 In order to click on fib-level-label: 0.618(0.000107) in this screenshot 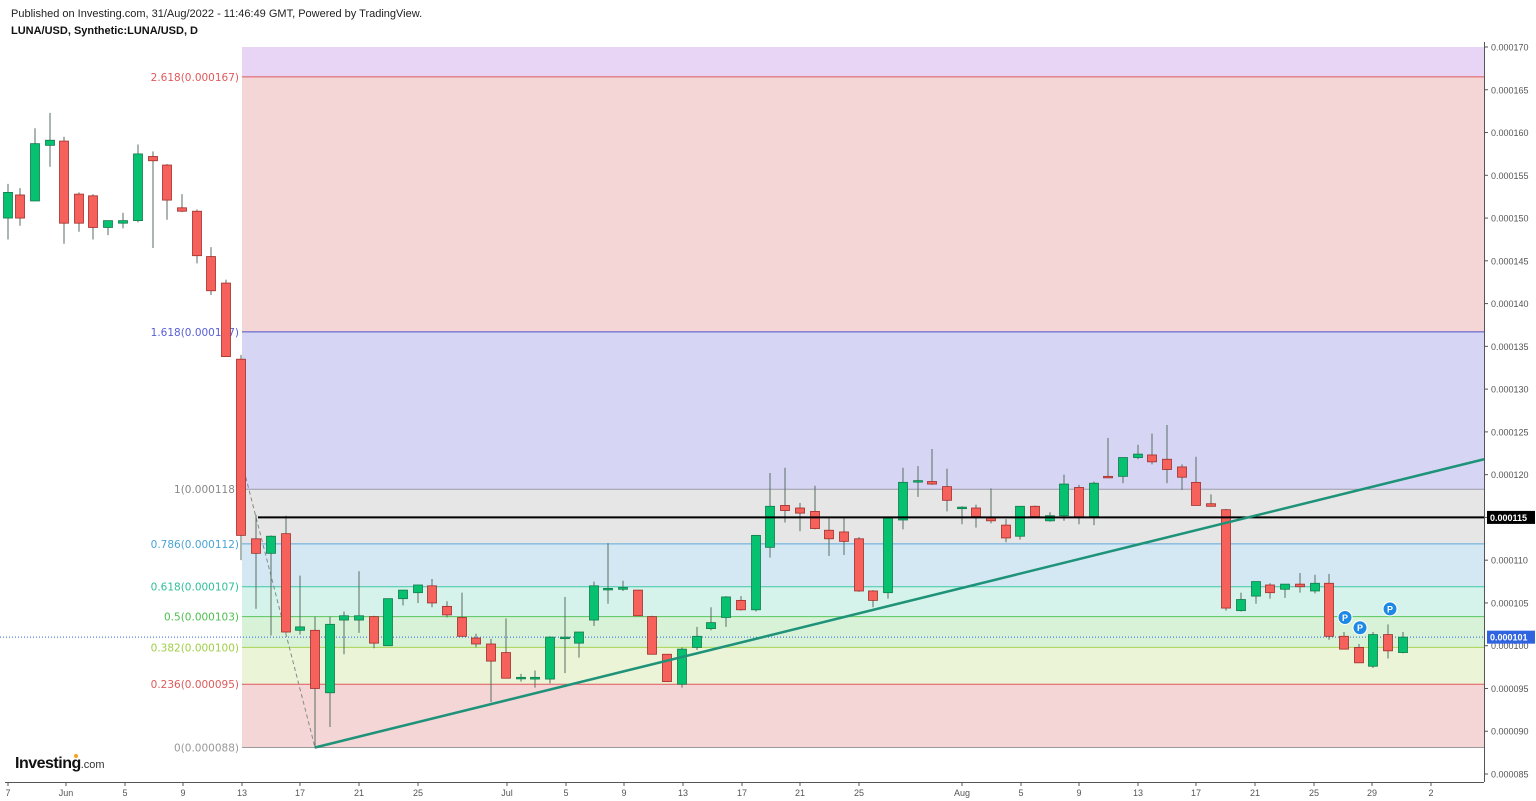, I will do `click(195, 588)`.